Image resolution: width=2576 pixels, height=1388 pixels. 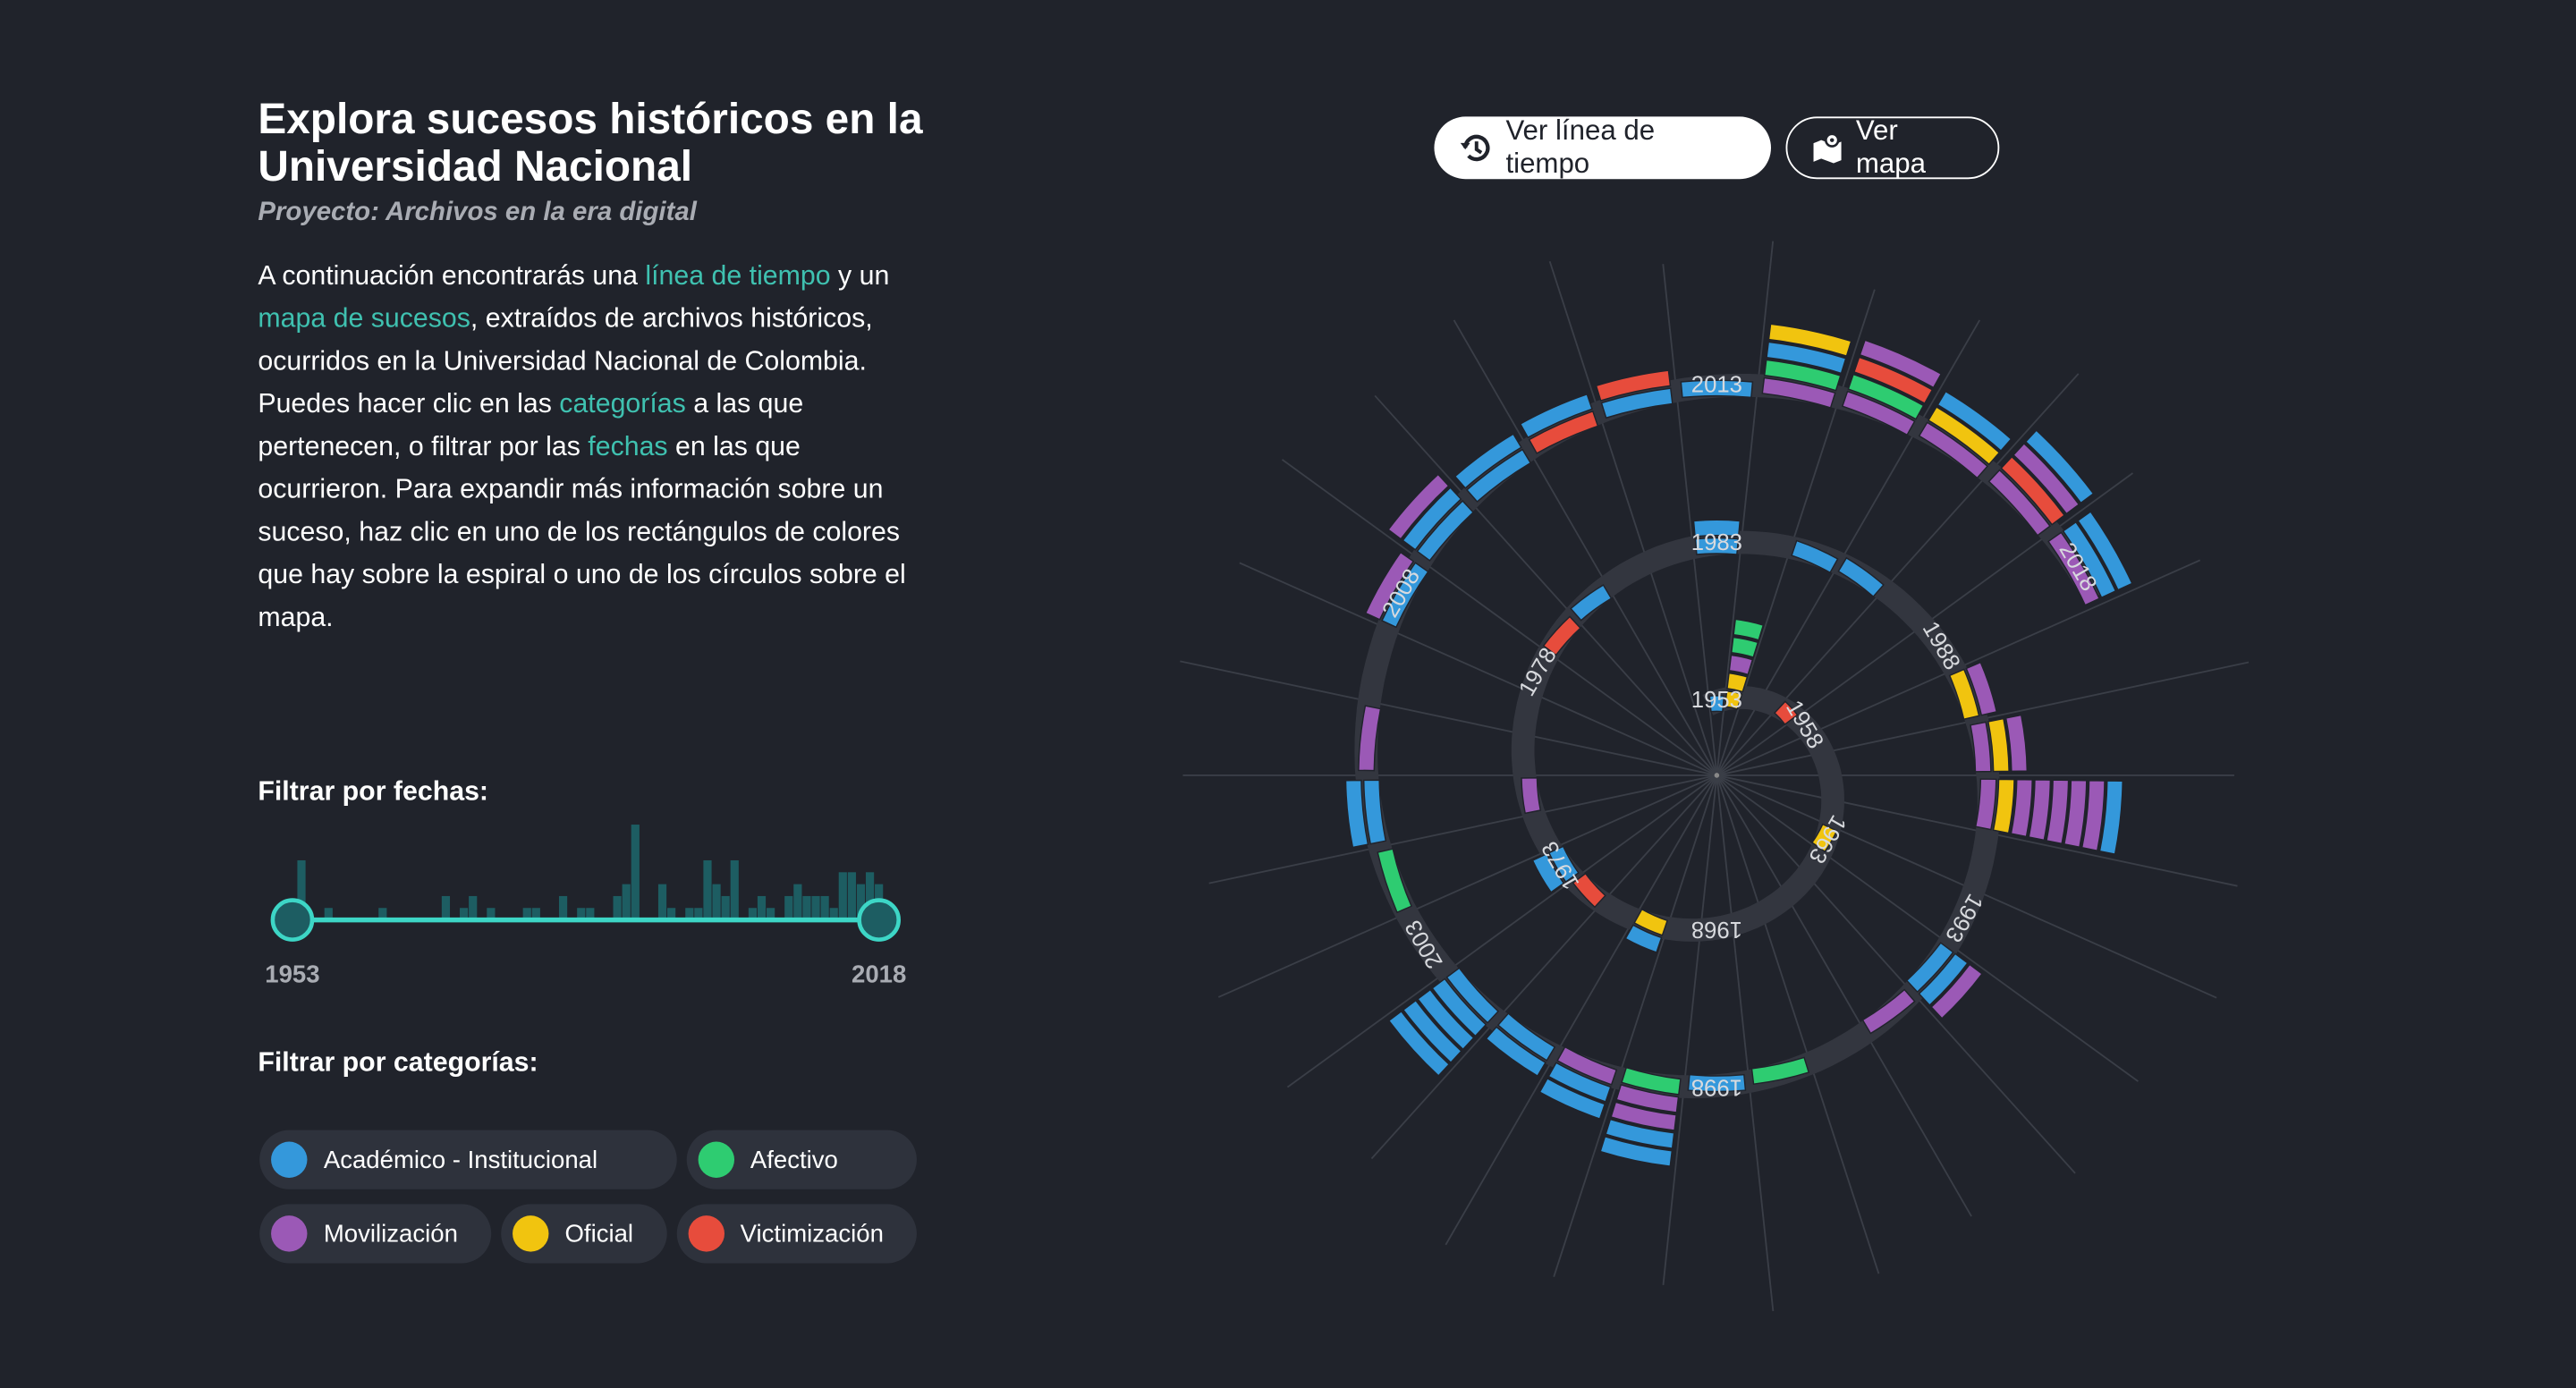 What do you see at coordinates (591, 904) in the screenshot?
I see `date-slider: 1953 2018` at bounding box center [591, 904].